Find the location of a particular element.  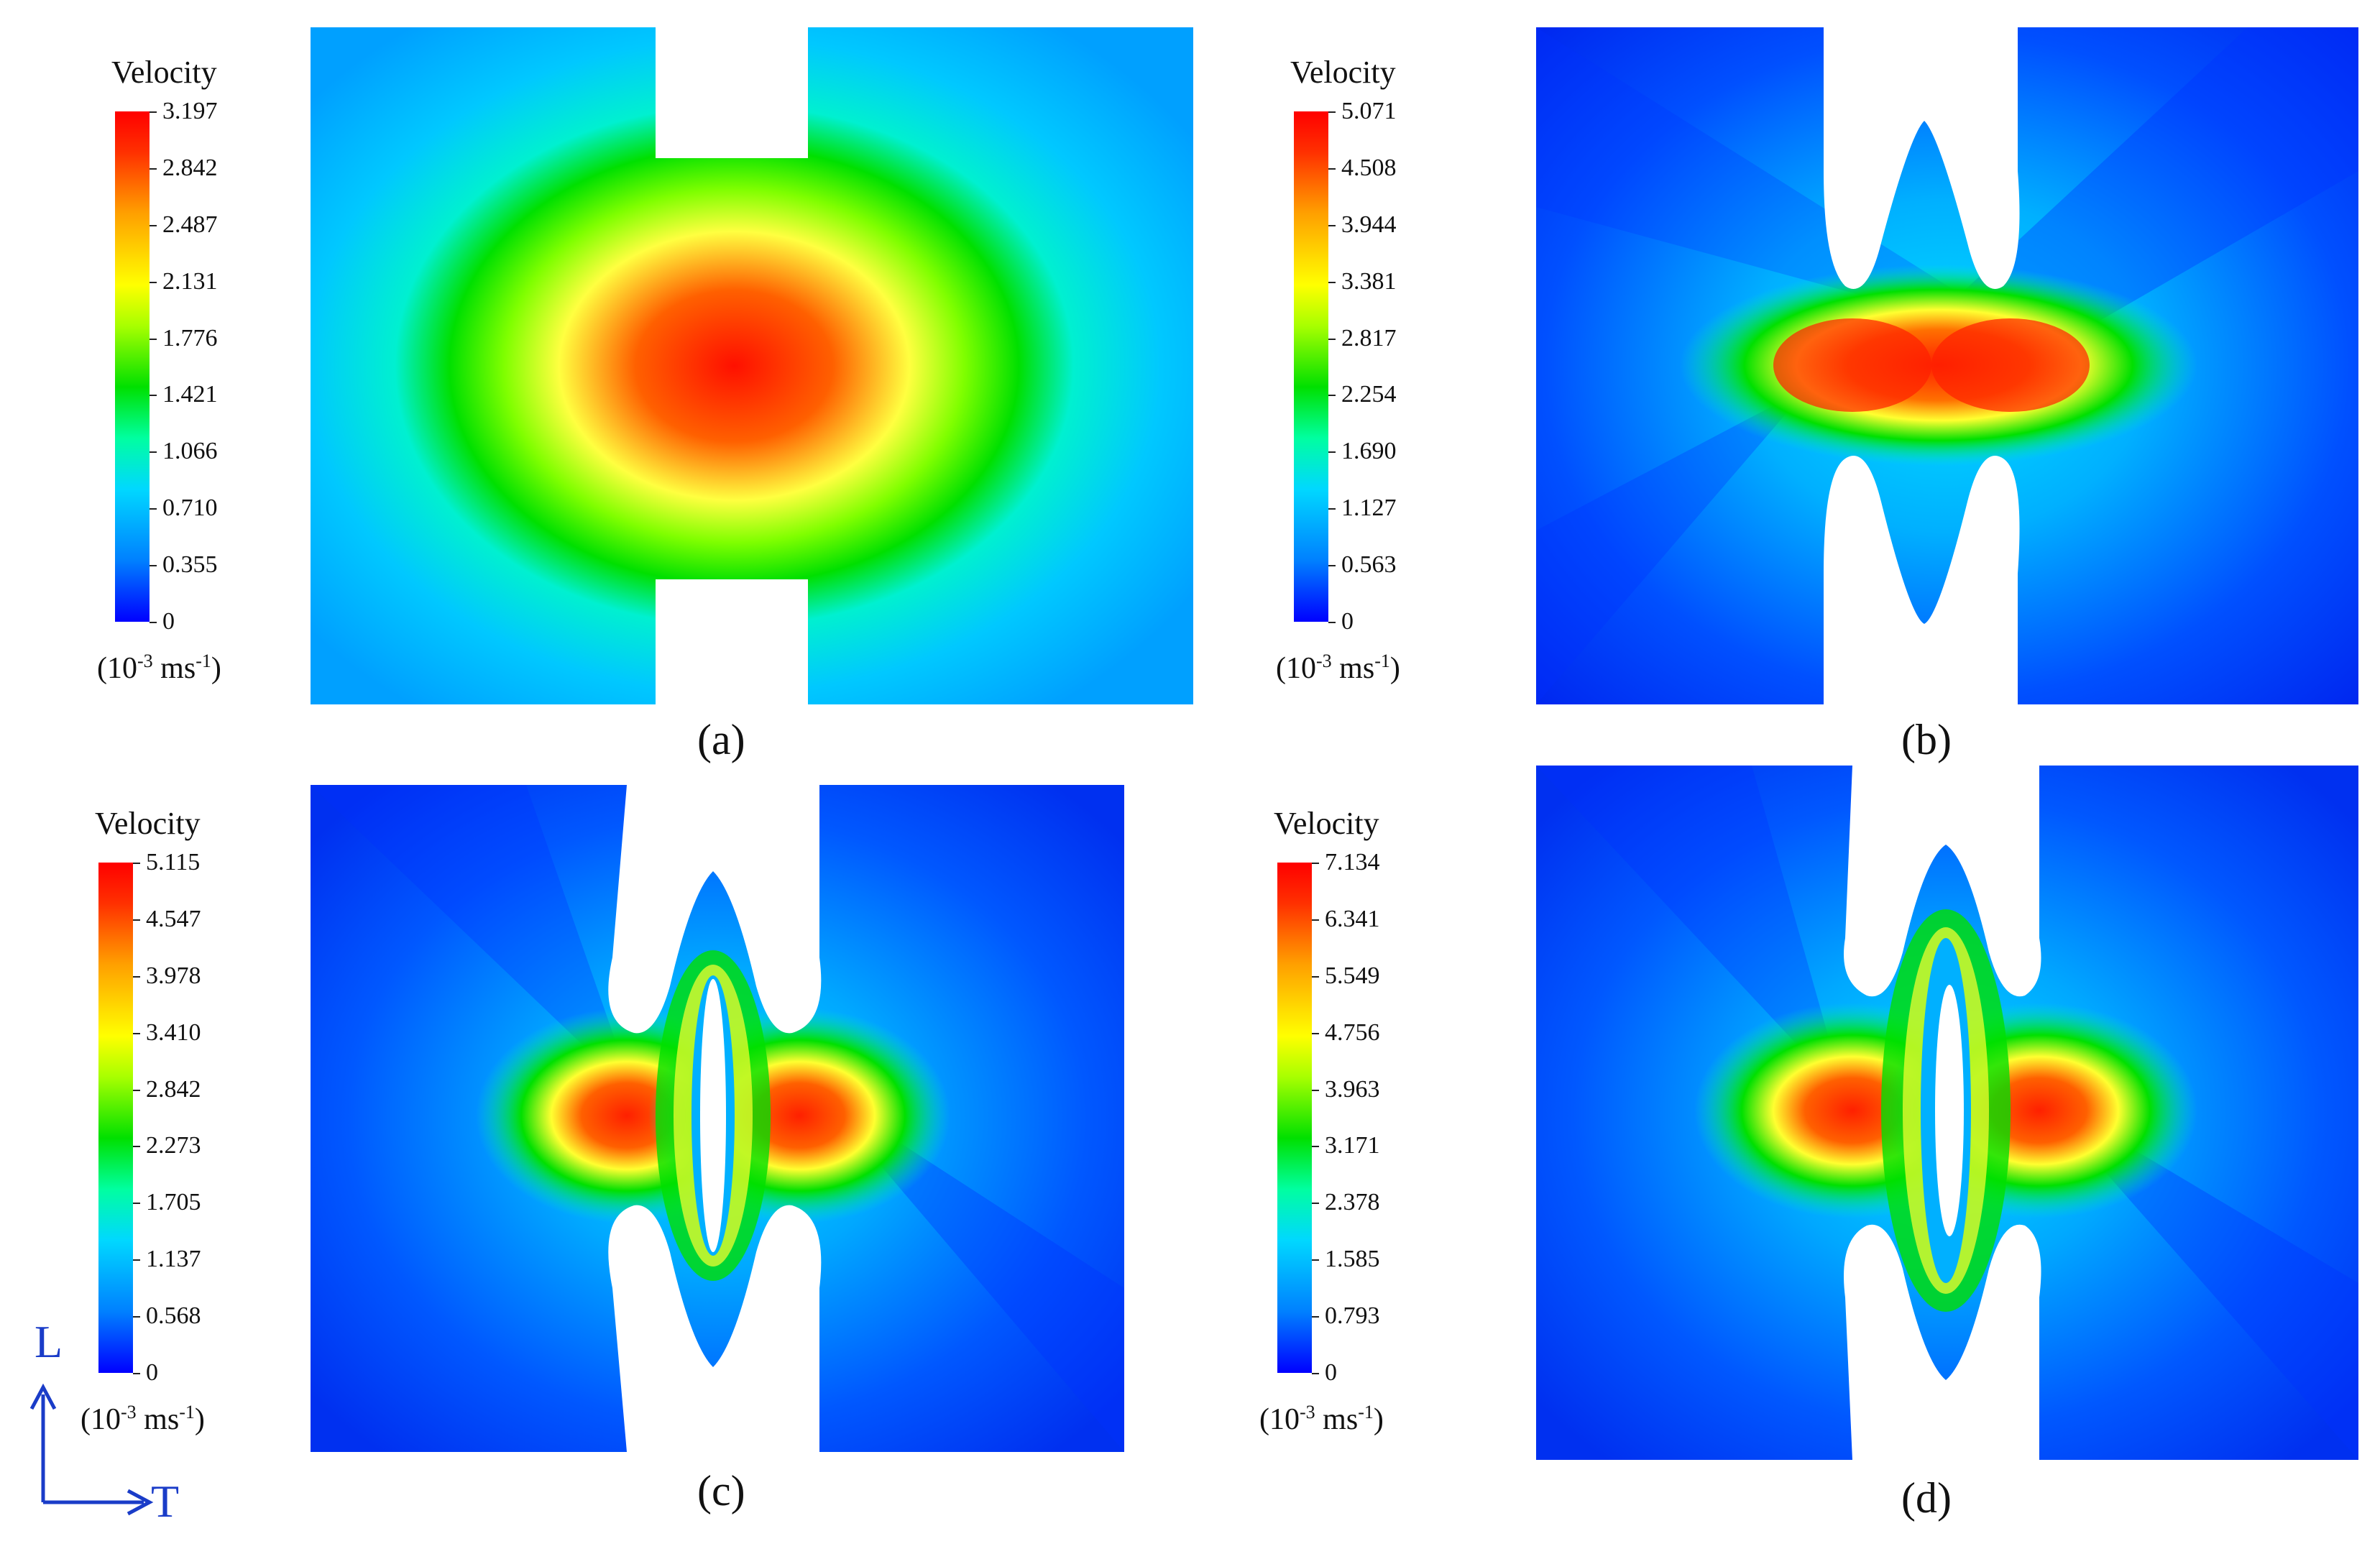

axis-label-l: L is located at coordinates (49, 1341).